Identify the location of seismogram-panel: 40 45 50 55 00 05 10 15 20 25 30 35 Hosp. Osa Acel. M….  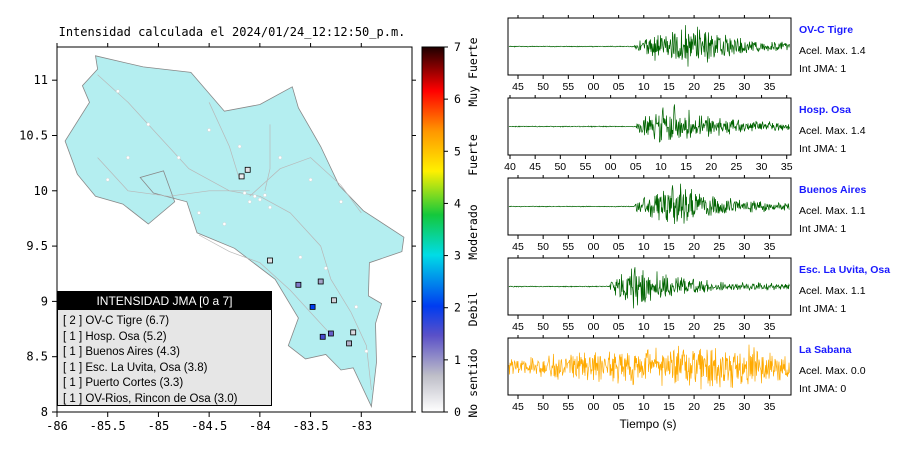
(685, 134).